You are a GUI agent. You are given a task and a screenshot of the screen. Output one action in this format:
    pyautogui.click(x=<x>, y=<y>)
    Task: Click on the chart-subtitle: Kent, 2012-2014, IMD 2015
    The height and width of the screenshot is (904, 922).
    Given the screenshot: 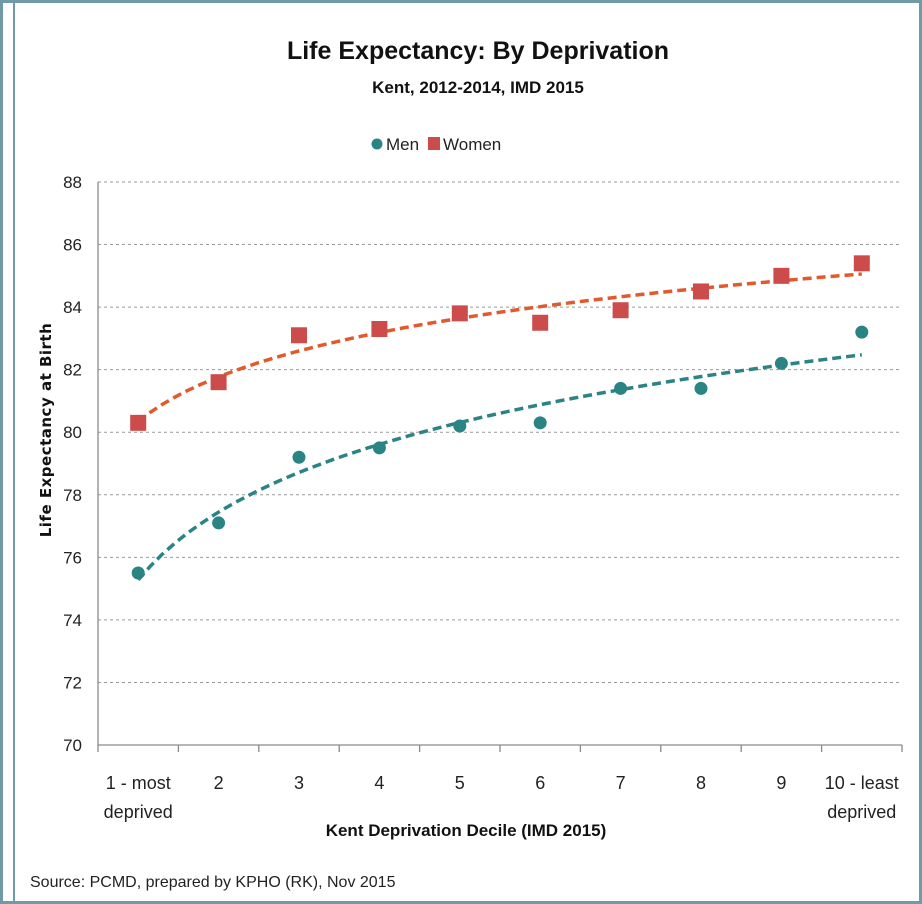 What is the action you would take?
    pyautogui.click(x=478, y=87)
    